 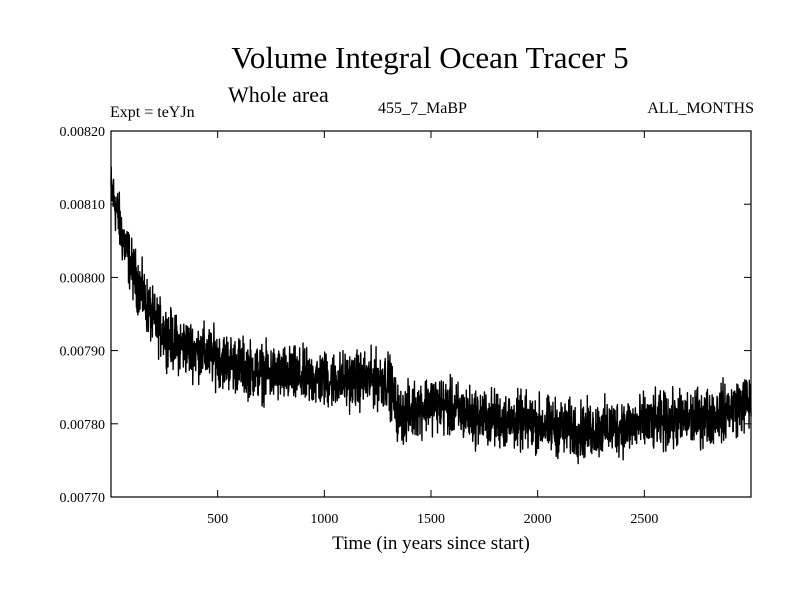 What do you see at coordinates (324, 519) in the screenshot?
I see `x-tick-label: 1000` at bounding box center [324, 519].